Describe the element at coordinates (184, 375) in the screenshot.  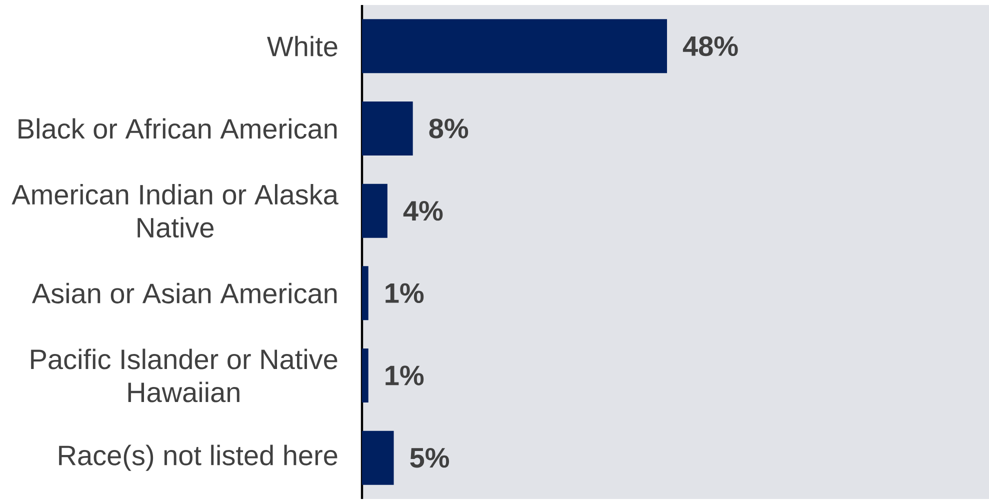
I see `y-tick-label: Pacific Islander or Native Hawaiian` at that location.